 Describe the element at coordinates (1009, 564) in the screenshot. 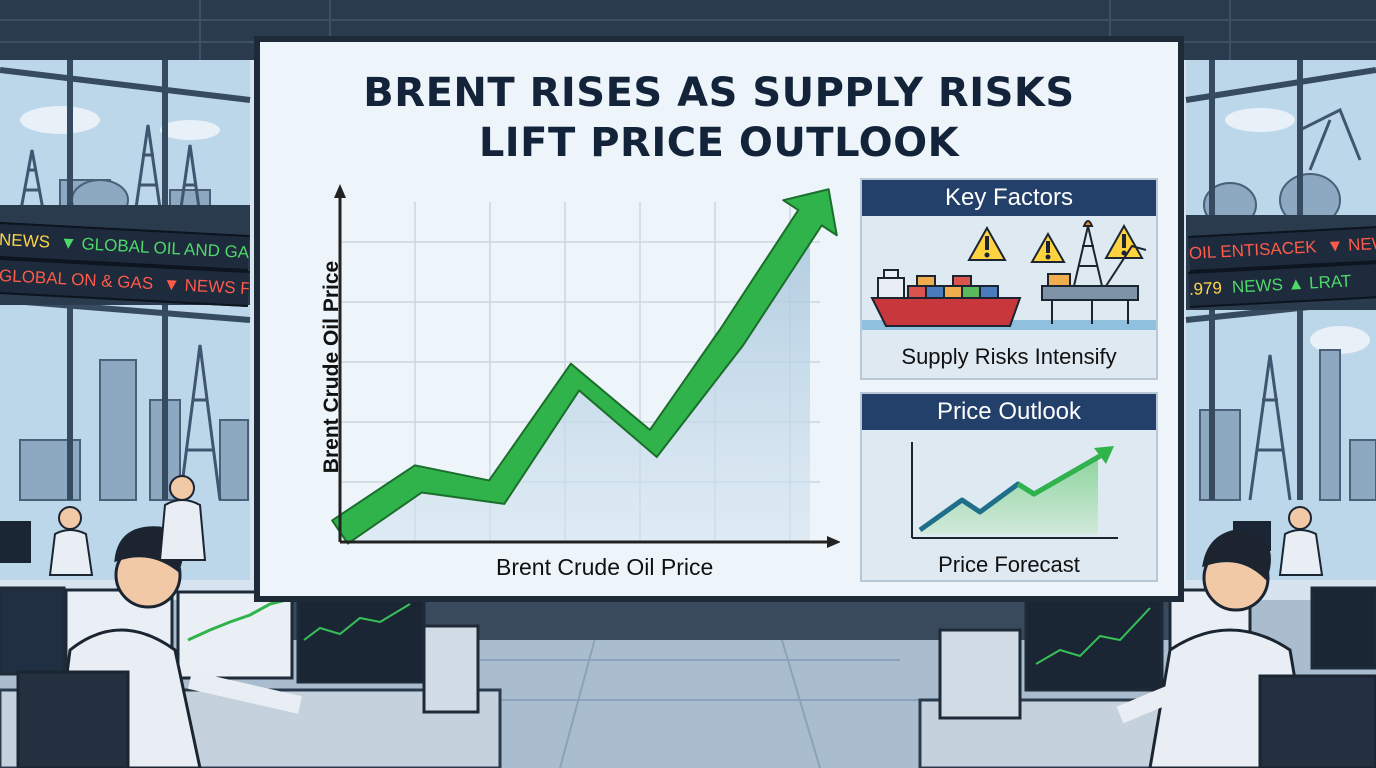

I see `price-outlook-caption: Price Forecast` at that location.